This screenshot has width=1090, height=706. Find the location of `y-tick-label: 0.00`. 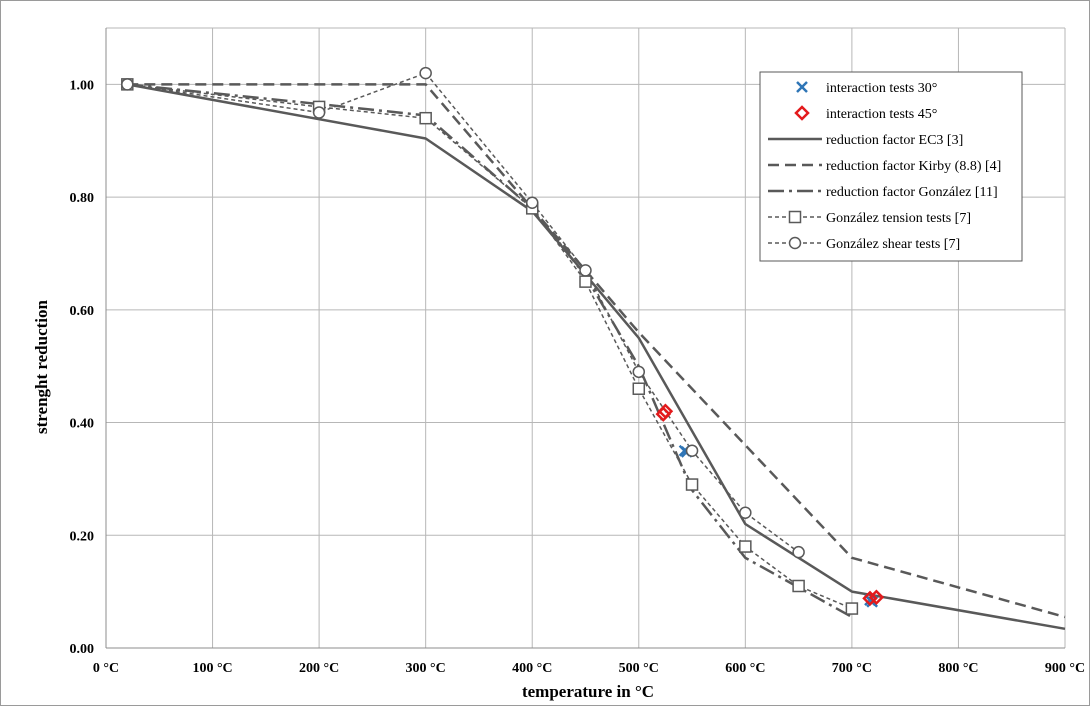

y-tick-label: 0.00 is located at coordinates (82, 649).